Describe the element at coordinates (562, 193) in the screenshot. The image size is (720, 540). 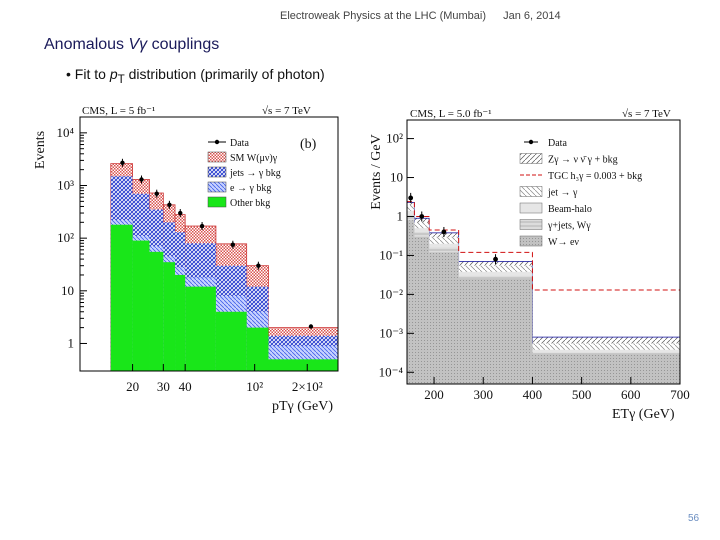
I see `legend-label: jet → γ` at that location.